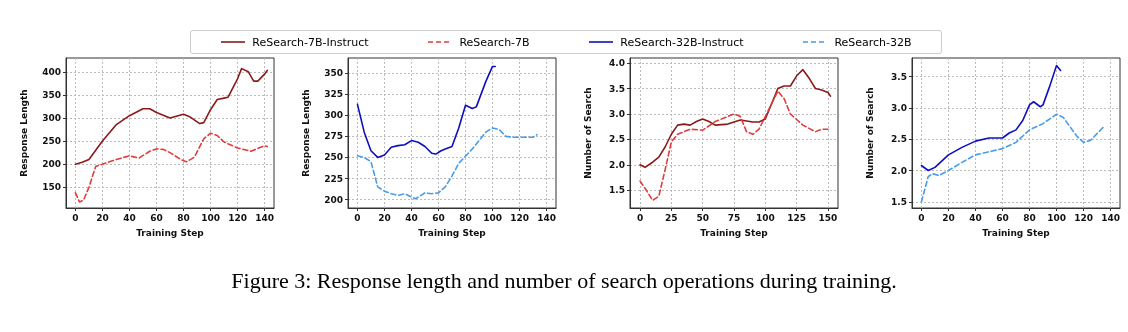 This screenshot has height=332, width=1128. I want to click on legend-label: ReSearch-32B, so click(873, 42).